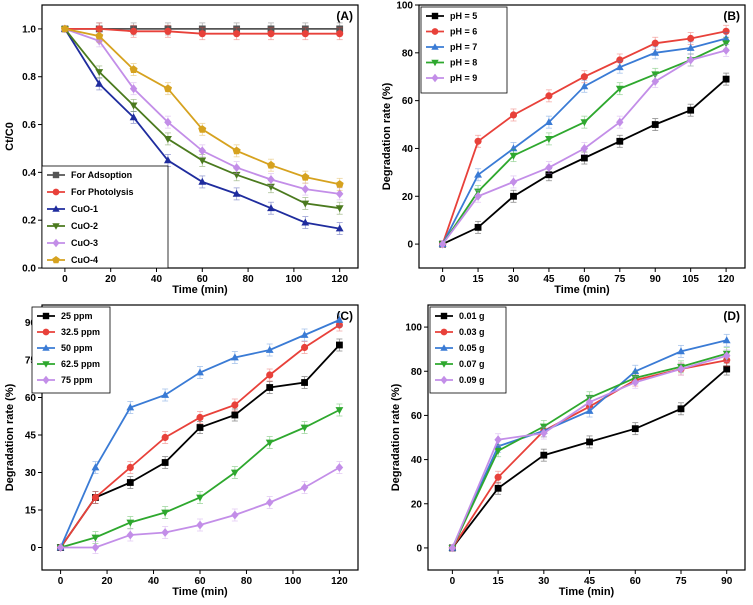  Describe the element at coordinates (544, 581) in the screenshot. I see `x-tick-label: 30` at that location.